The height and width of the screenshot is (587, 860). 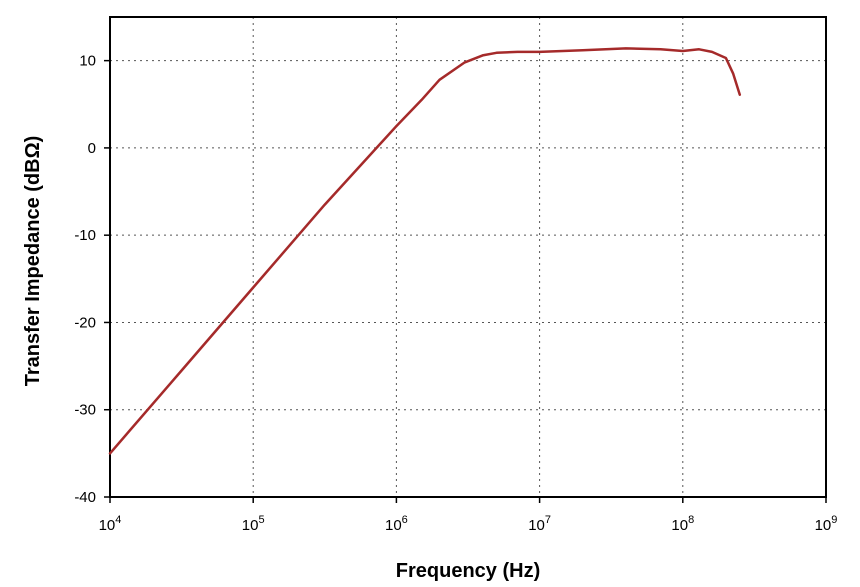 What do you see at coordinates (826, 524) in the screenshot?
I see `x-tick-label: 10⁹` at bounding box center [826, 524].